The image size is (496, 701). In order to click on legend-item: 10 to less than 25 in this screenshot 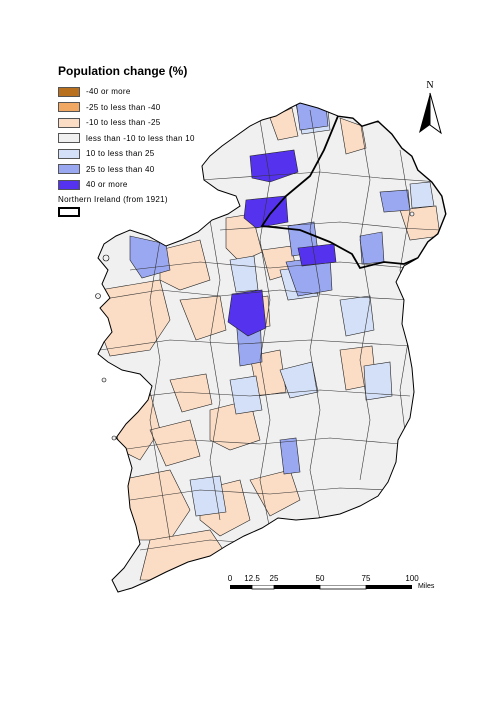, I will do `click(158, 154)`.